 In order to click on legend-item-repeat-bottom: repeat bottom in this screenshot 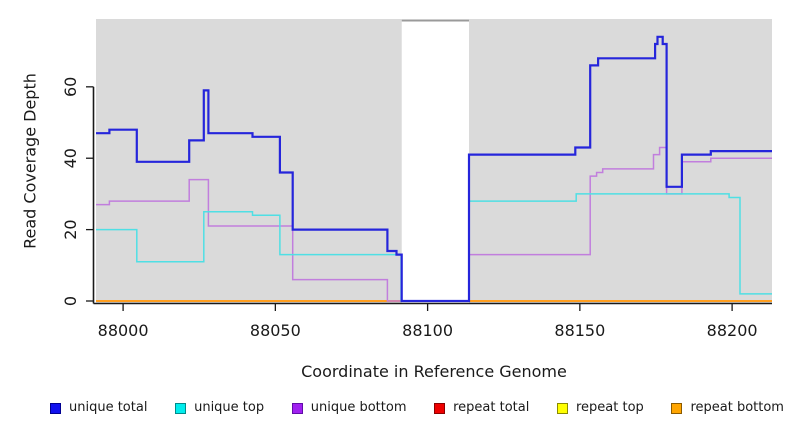, I will do `click(727, 408)`.